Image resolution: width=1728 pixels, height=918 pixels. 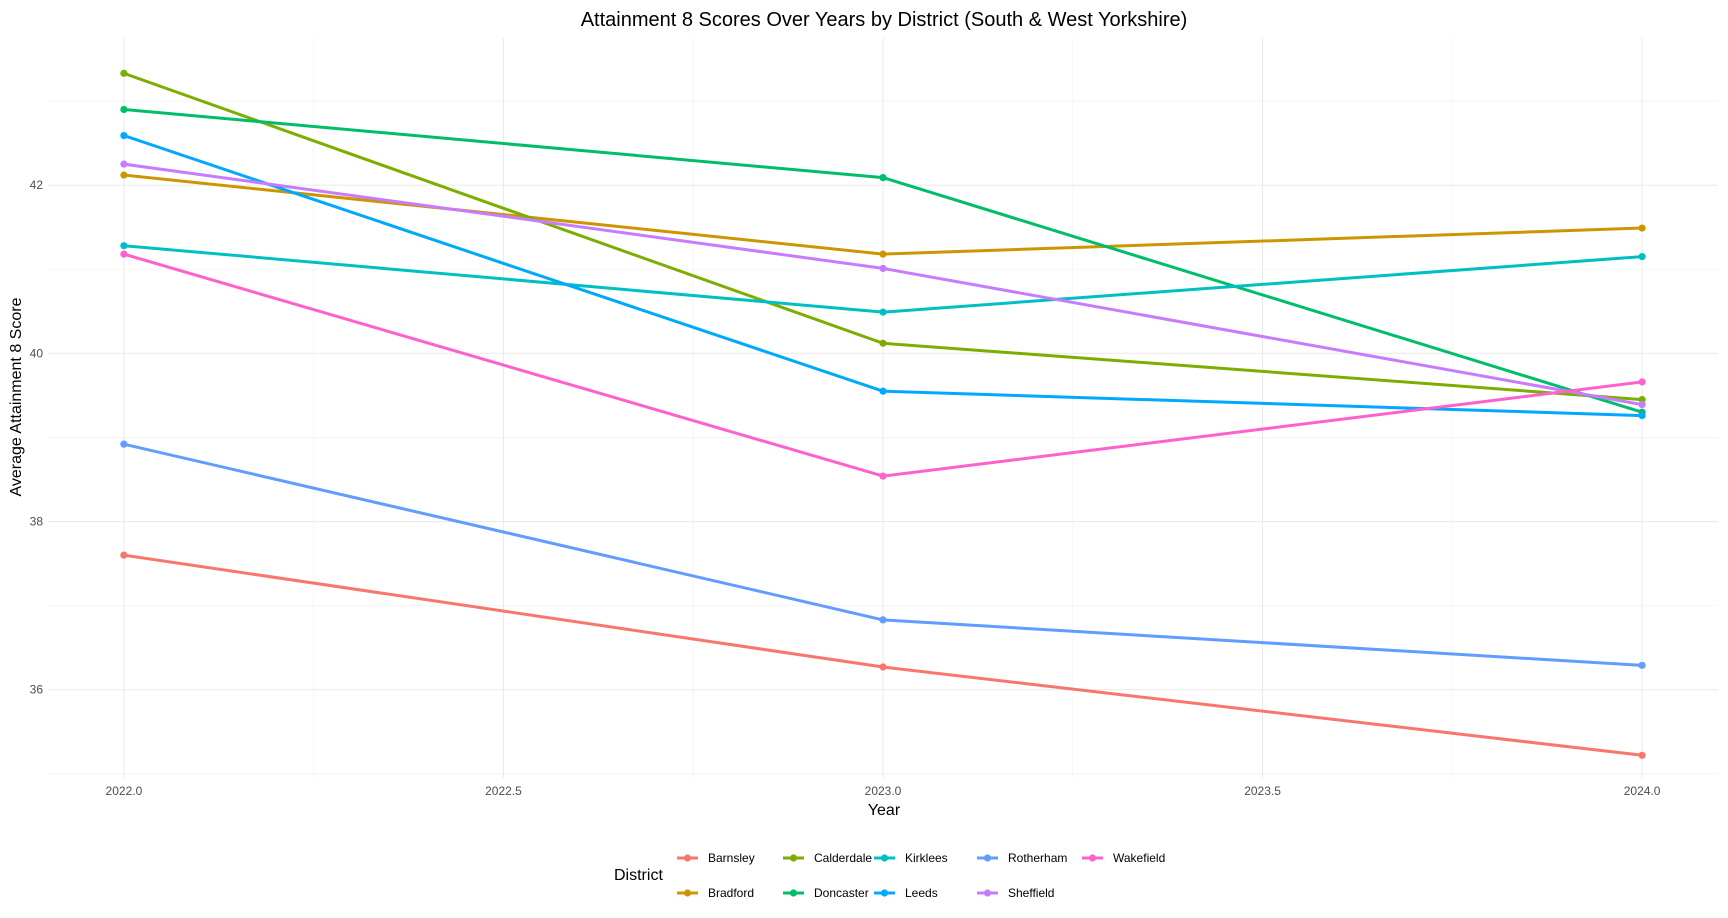 What do you see at coordinates (841, 893) in the screenshot?
I see `legend-label: Doncaster` at bounding box center [841, 893].